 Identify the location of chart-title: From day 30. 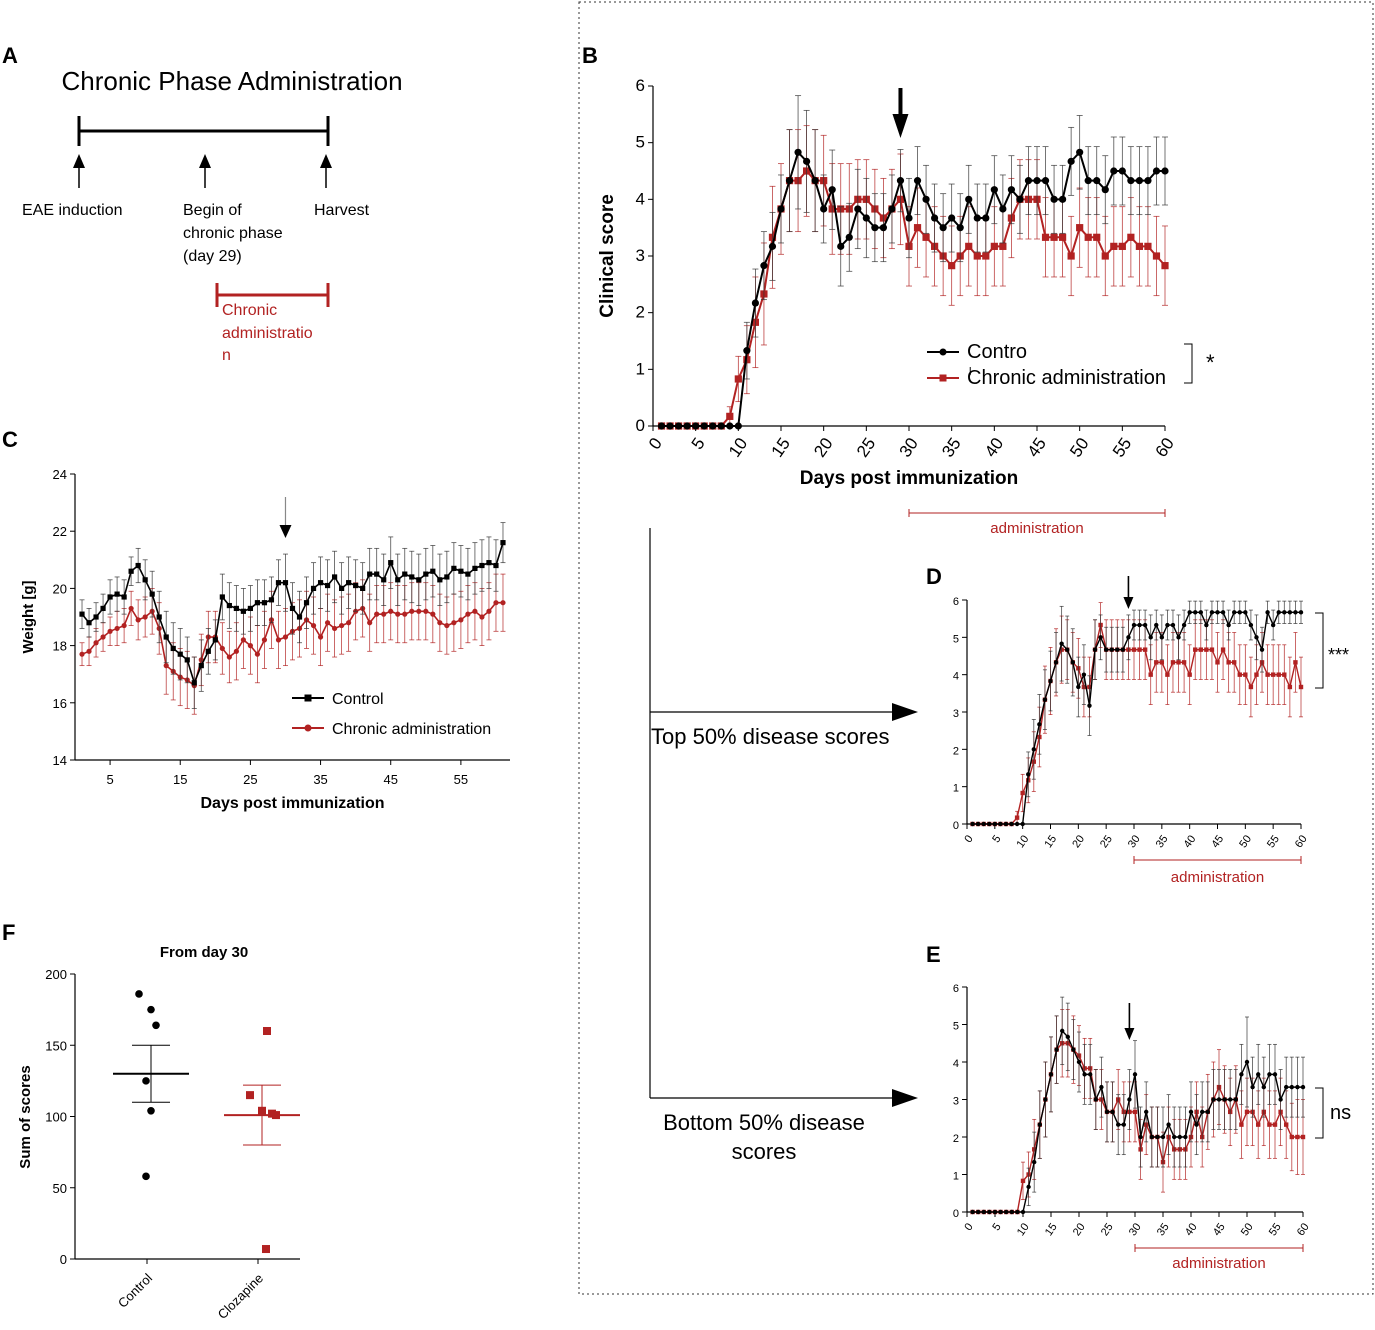
(204, 952).